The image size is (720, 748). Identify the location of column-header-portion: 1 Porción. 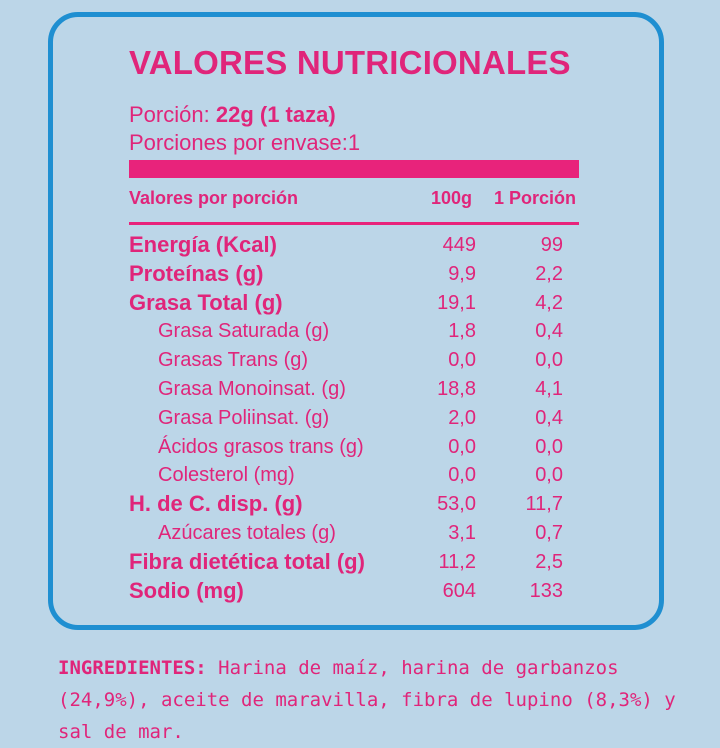
(535, 198).